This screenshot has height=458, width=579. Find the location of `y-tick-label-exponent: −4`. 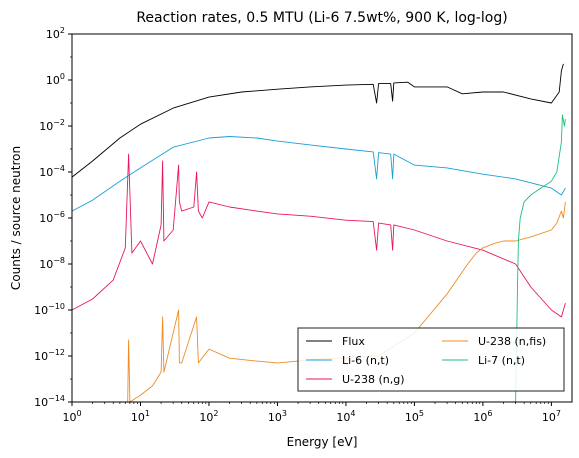

y-tick-label-exponent: −4 is located at coordinates (59, 168).